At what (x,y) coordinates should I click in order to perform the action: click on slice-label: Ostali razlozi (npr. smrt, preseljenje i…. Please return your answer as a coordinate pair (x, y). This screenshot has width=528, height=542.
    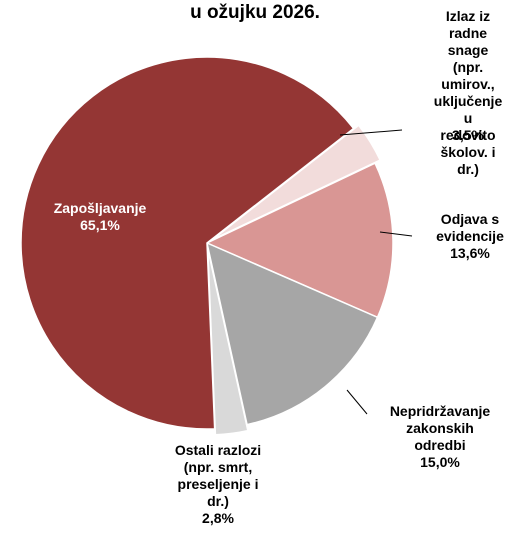
    Looking at the image, I should click on (218, 475).